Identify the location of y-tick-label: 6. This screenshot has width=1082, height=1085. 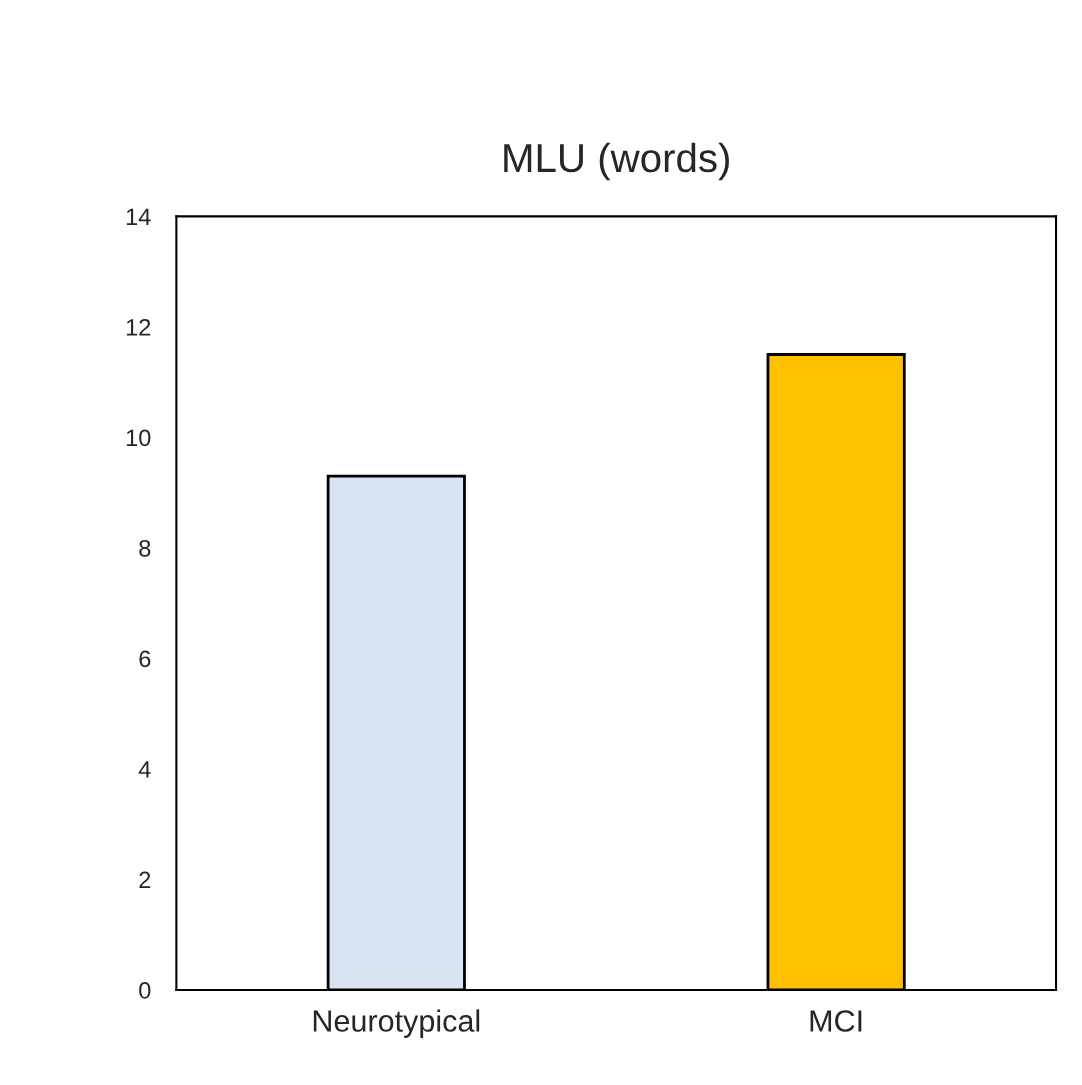
(145, 659).